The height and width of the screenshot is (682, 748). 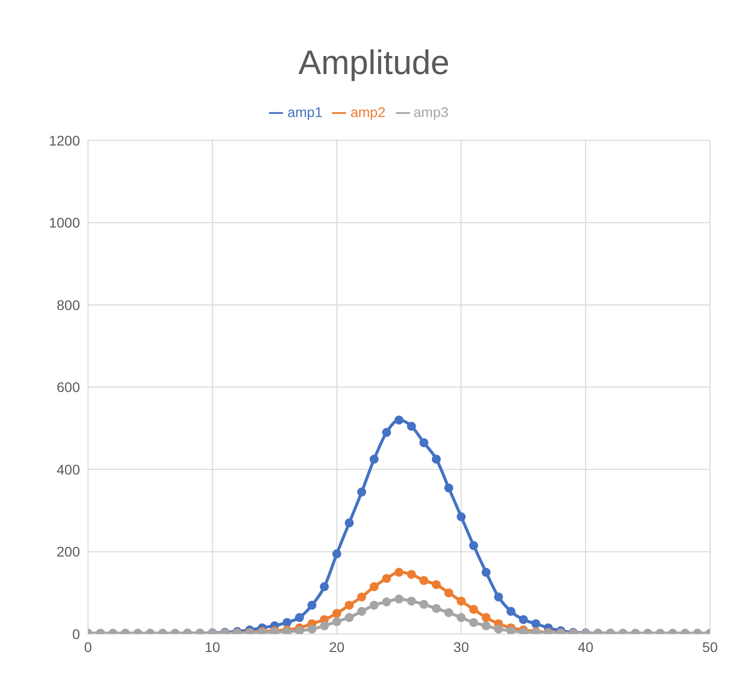 I want to click on legend-label: amp2, so click(x=368, y=112).